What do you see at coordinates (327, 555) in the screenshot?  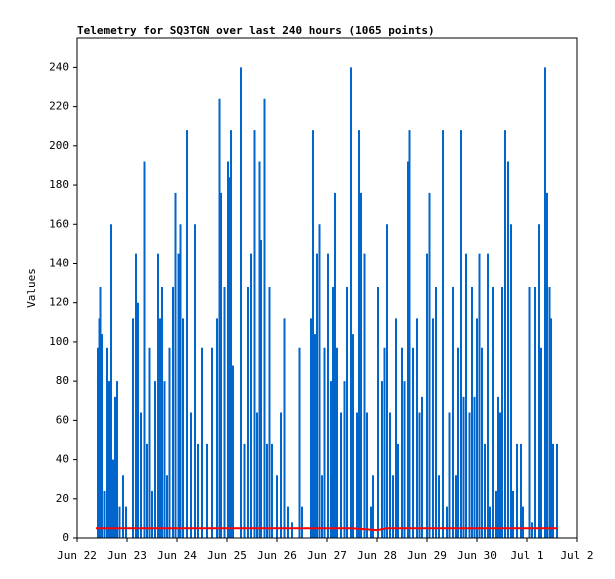 I see `x-tick-label: Jun 27` at bounding box center [327, 555].